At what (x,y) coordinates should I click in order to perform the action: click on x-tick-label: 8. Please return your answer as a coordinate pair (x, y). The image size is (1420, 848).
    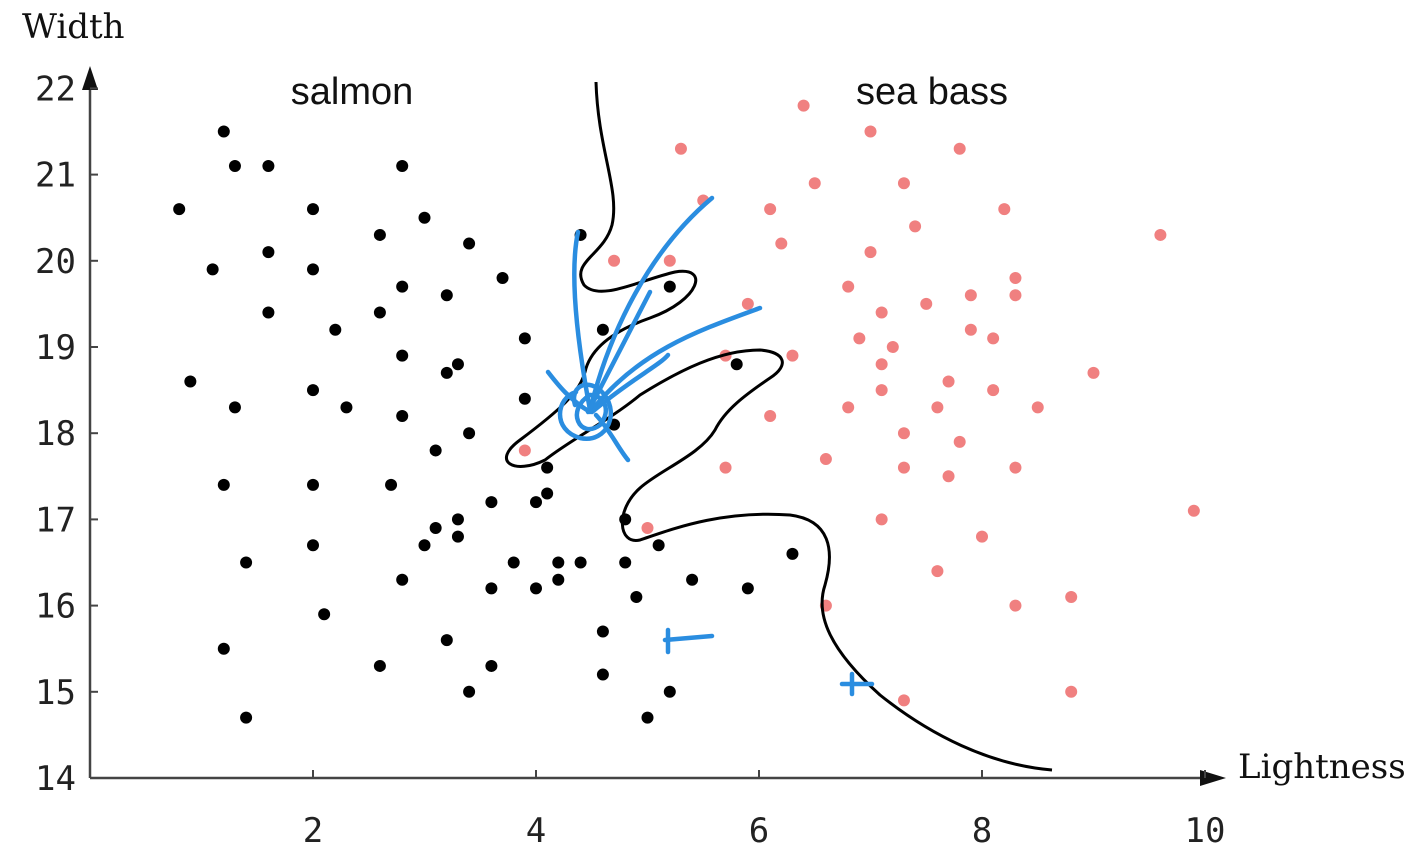
    Looking at the image, I should click on (982, 829).